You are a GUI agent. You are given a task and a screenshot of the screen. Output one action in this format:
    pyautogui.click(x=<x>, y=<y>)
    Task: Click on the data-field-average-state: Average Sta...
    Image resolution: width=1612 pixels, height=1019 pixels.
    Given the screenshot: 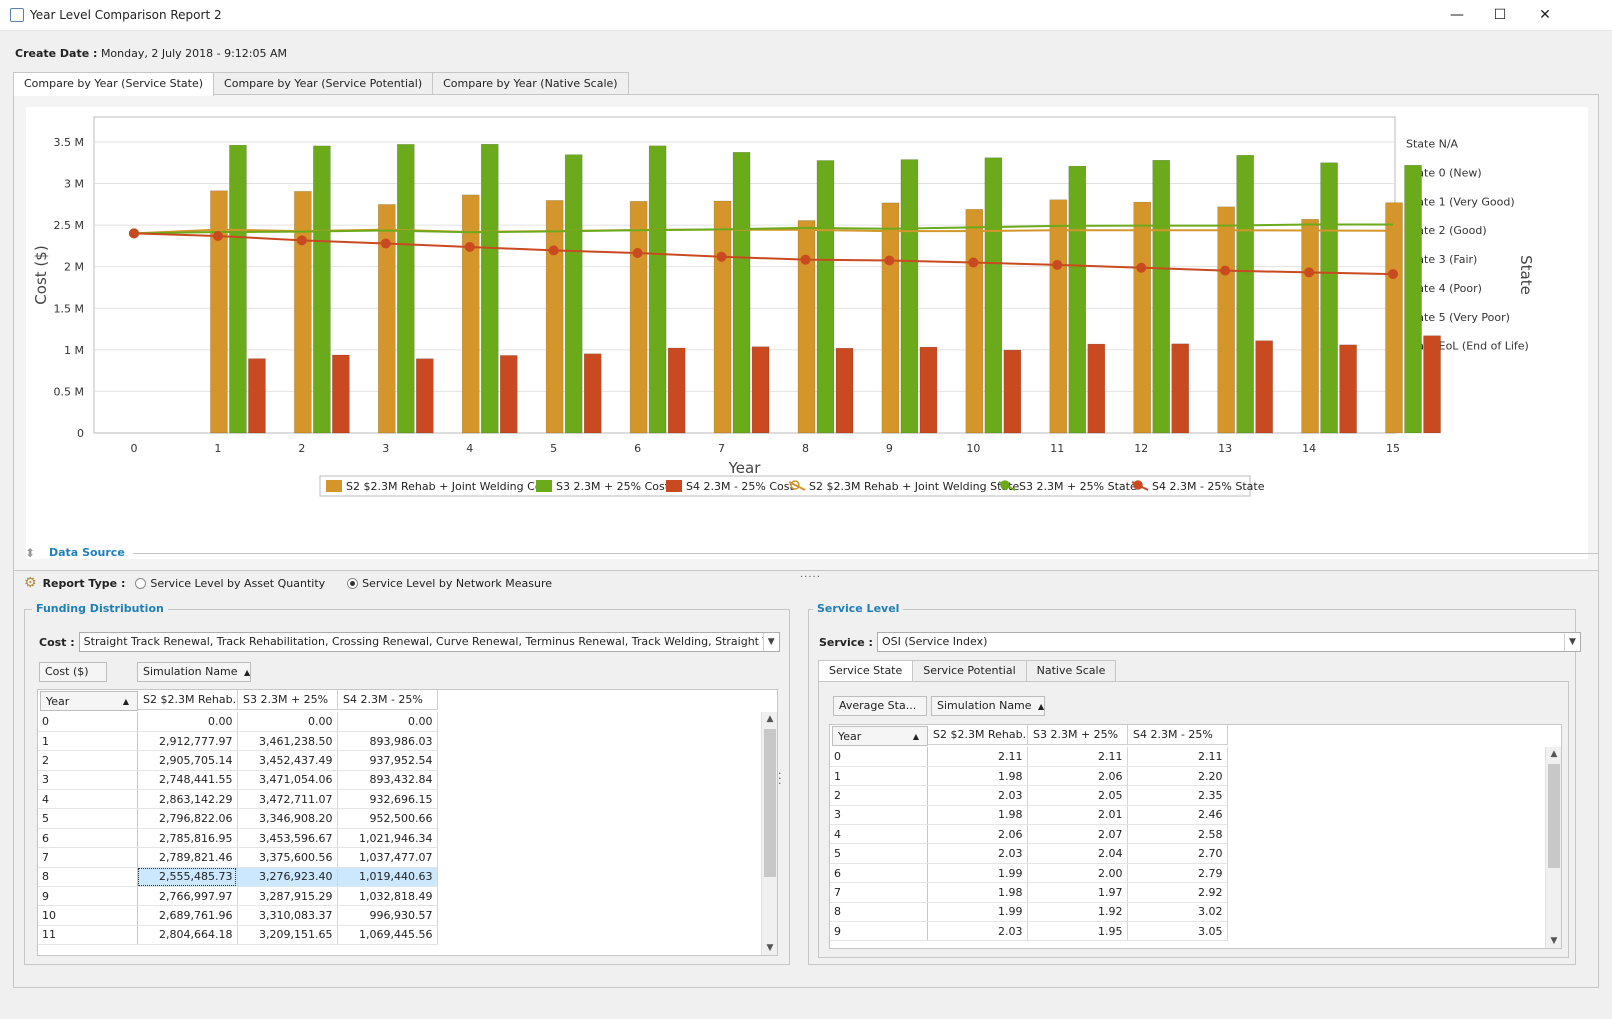 What is the action you would take?
    pyautogui.click(x=880, y=706)
    